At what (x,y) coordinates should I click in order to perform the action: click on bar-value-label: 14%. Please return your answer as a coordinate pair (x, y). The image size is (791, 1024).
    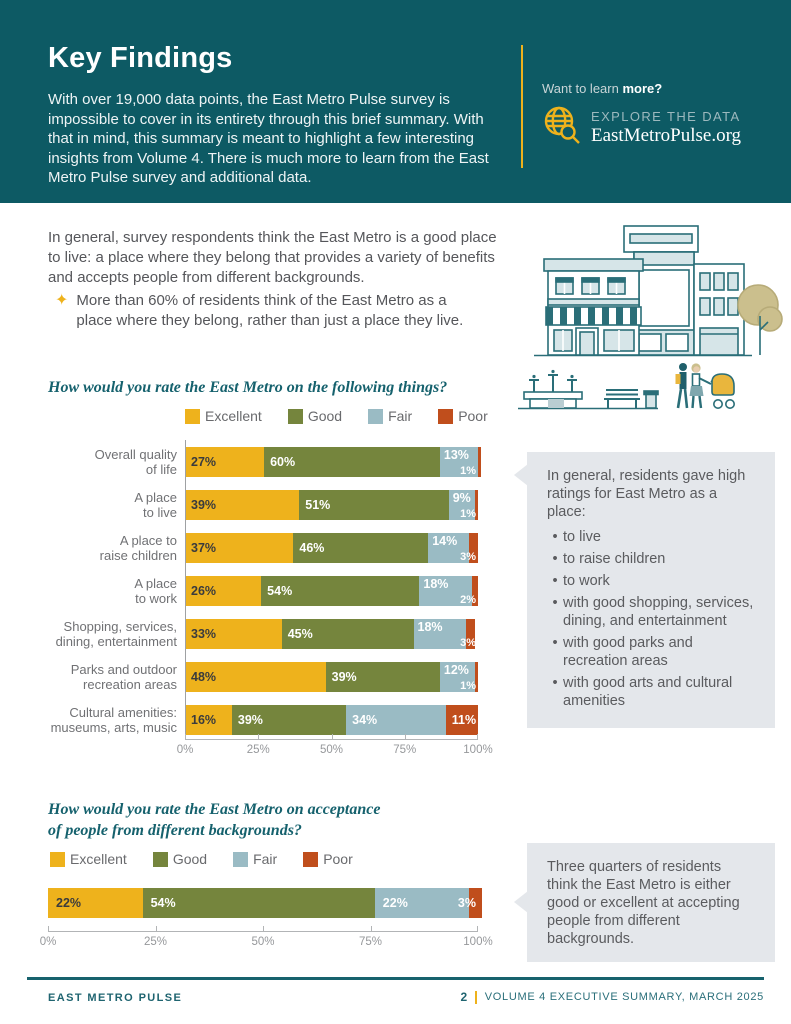
    Looking at the image, I should click on (445, 541).